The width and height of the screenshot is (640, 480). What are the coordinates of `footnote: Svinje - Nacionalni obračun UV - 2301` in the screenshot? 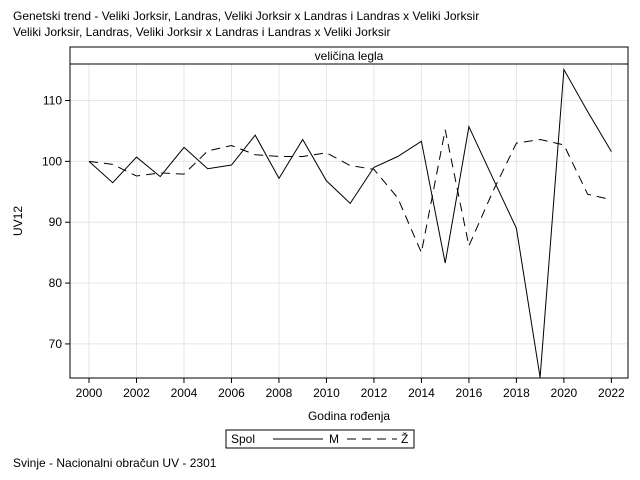 It's located at (115, 463).